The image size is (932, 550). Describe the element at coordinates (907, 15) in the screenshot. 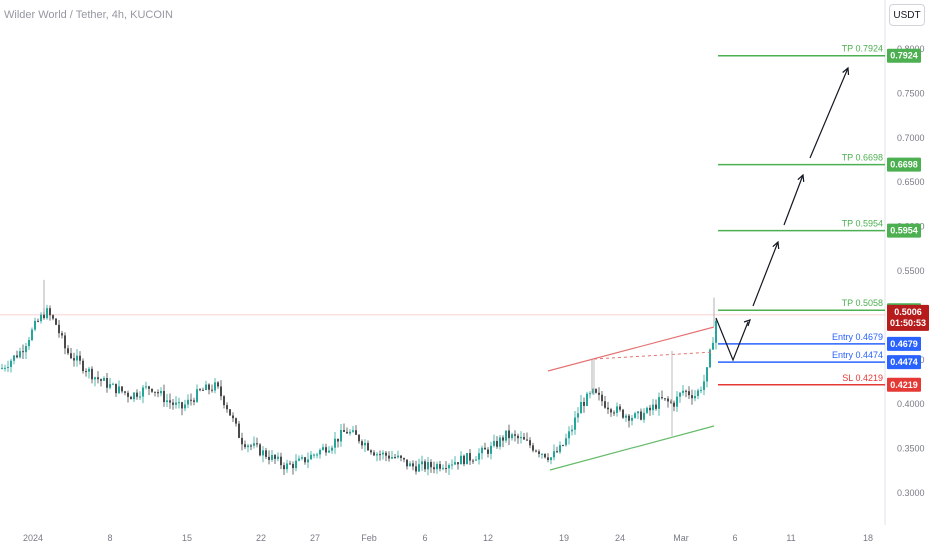

I see `currency-button: USDT` at that location.